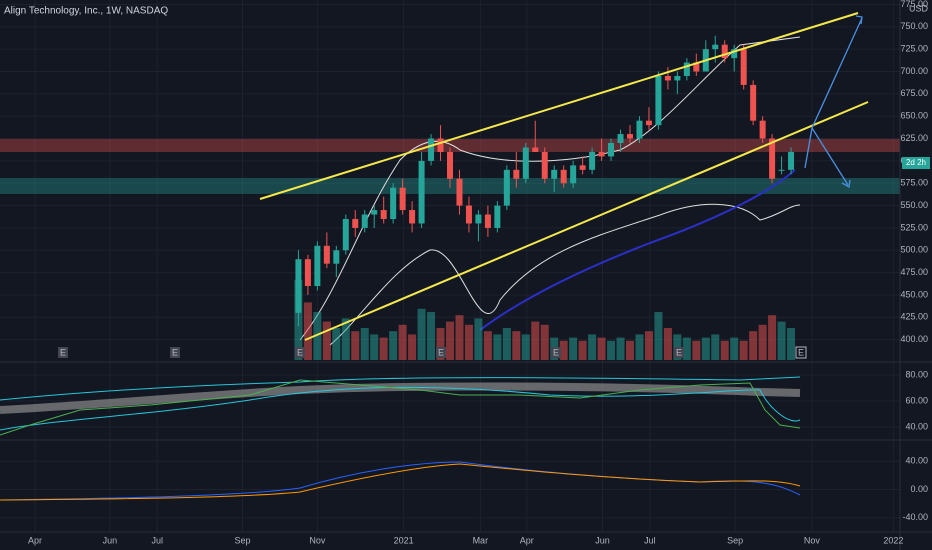 Image resolution: width=932 pixels, height=550 pixels. What do you see at coordinates (919, 489) in the screenshot?
I see `y-tick-label: 0.00` at bounding box center [919, 489].